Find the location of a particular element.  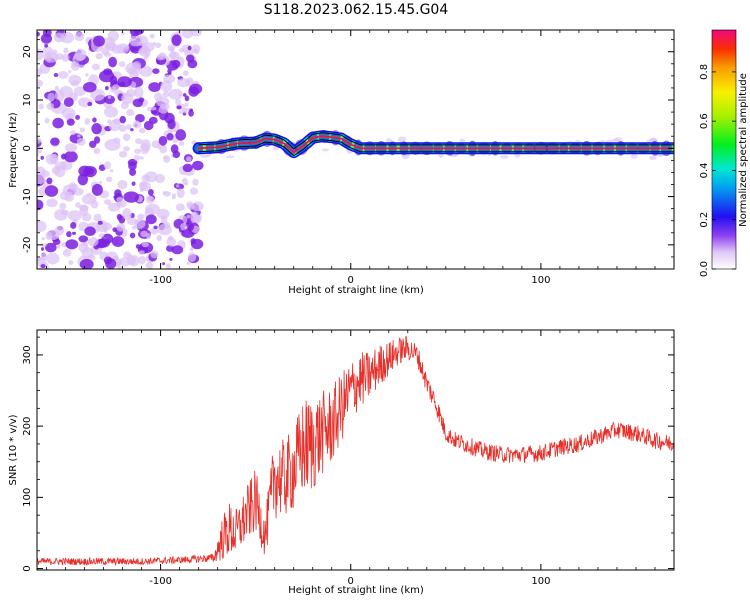

snr-xtick-label: 100 is located at coordinates (540, 581).